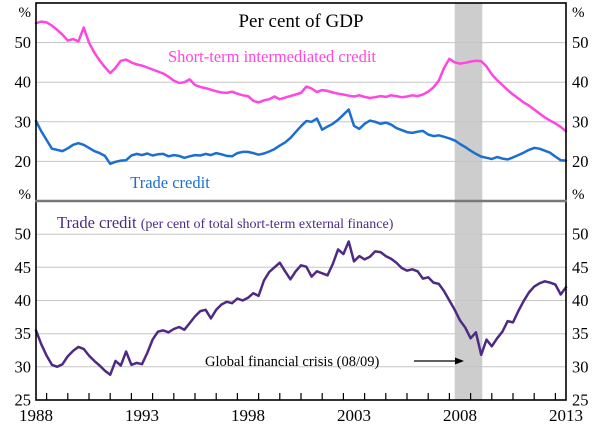 The image size is (600, 433). What do you see at coordinates (292, 362) in the screenshot?
I see `gfc-annotation-text: Global financial crisis (08/09)` at bounding box center [292, 362].